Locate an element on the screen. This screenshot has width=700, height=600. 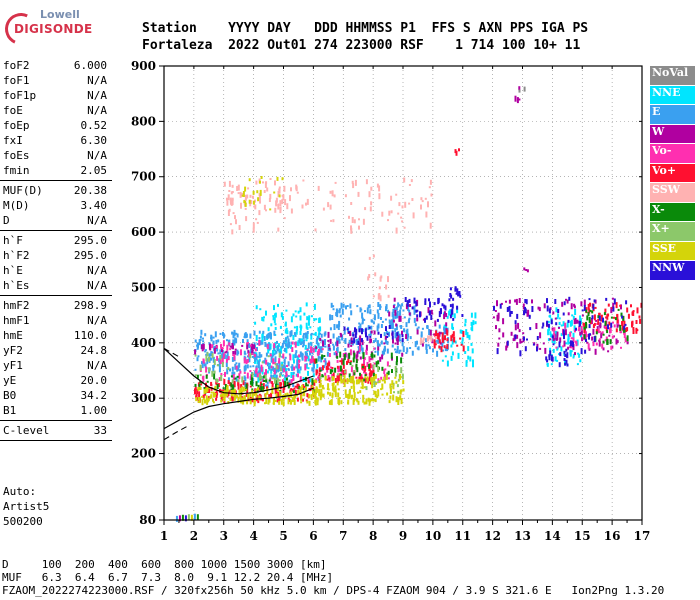
param-row-b0: B0 34.2 is located at coordinates (56, 395).